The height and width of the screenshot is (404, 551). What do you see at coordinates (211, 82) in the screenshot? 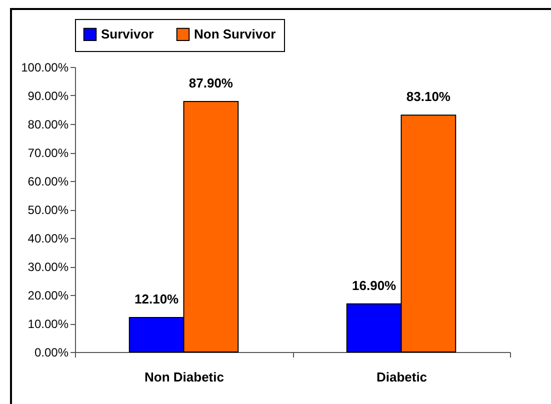
I see `data-label: 87.90%` at bounding box center [211, 82].